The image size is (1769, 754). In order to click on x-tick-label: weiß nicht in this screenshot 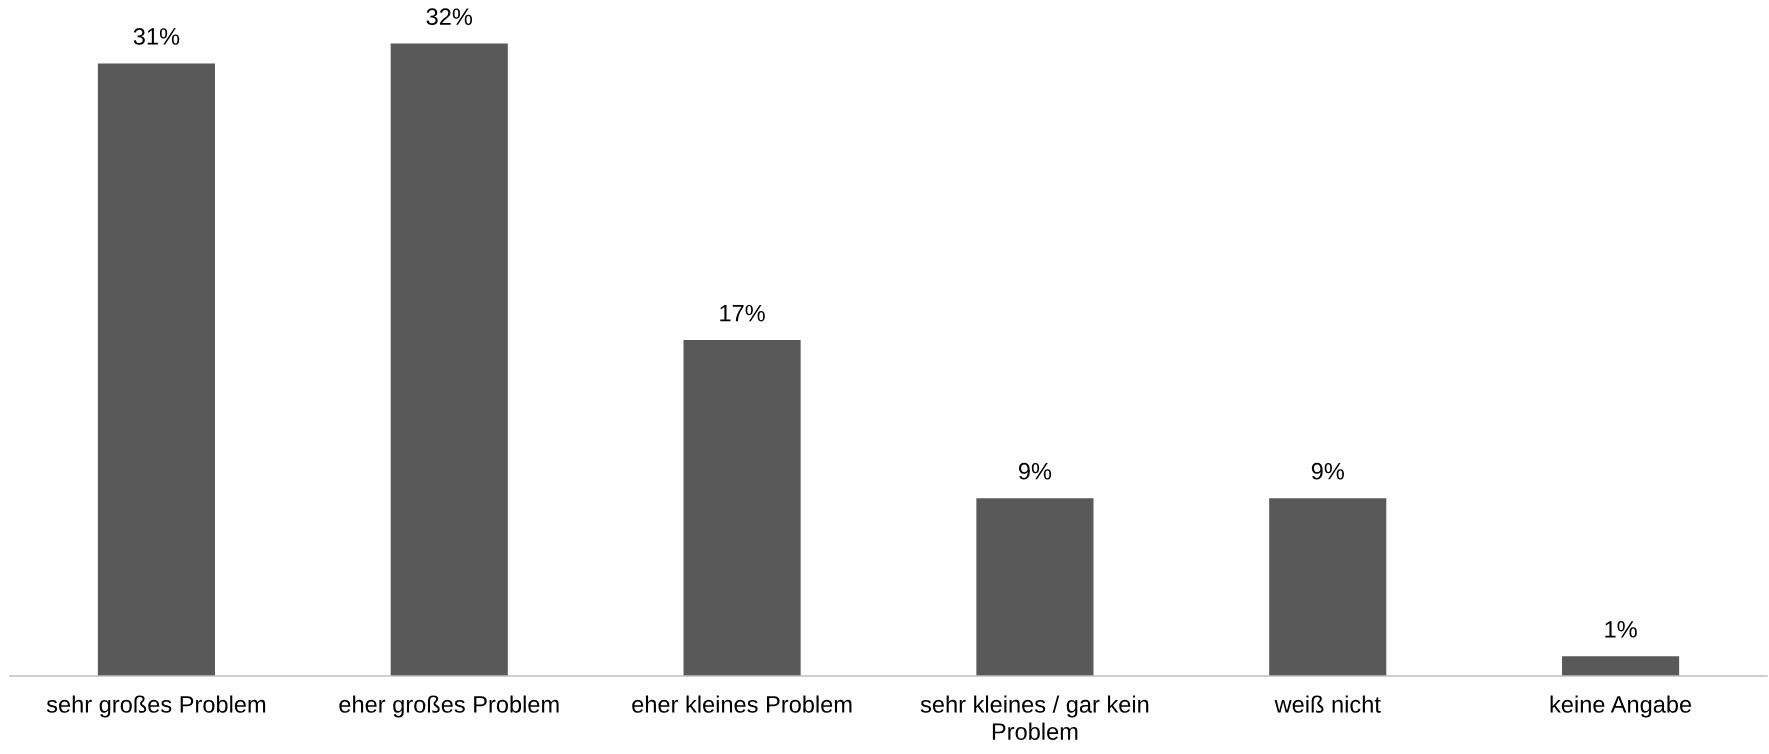, I will do `click(1327, 704)`.